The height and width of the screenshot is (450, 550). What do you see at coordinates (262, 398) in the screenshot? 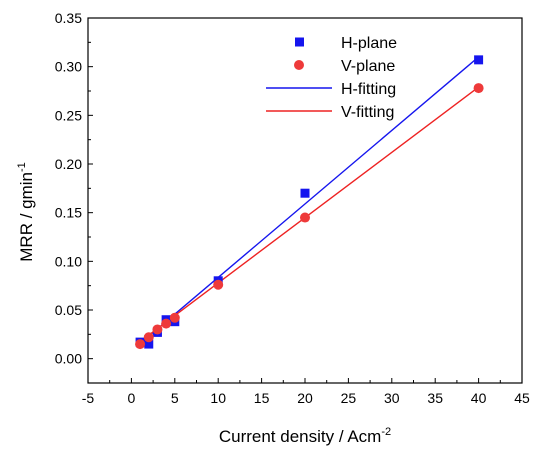
I see `x-tick-label: 15` at bounding box center [262, 398].